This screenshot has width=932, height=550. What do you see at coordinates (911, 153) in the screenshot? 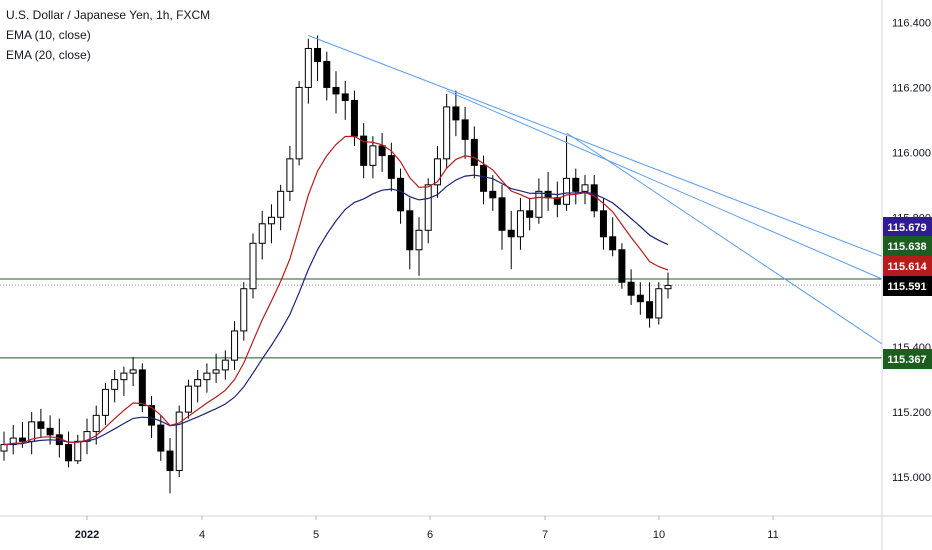
I see `y-tick-label: 116.000` at bounding box center [911, 153].